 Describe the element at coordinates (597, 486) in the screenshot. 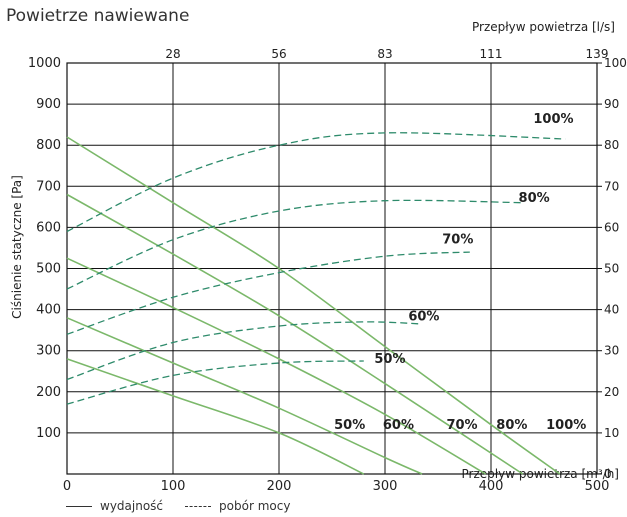

I see `x-tick-label: 500` at that location.